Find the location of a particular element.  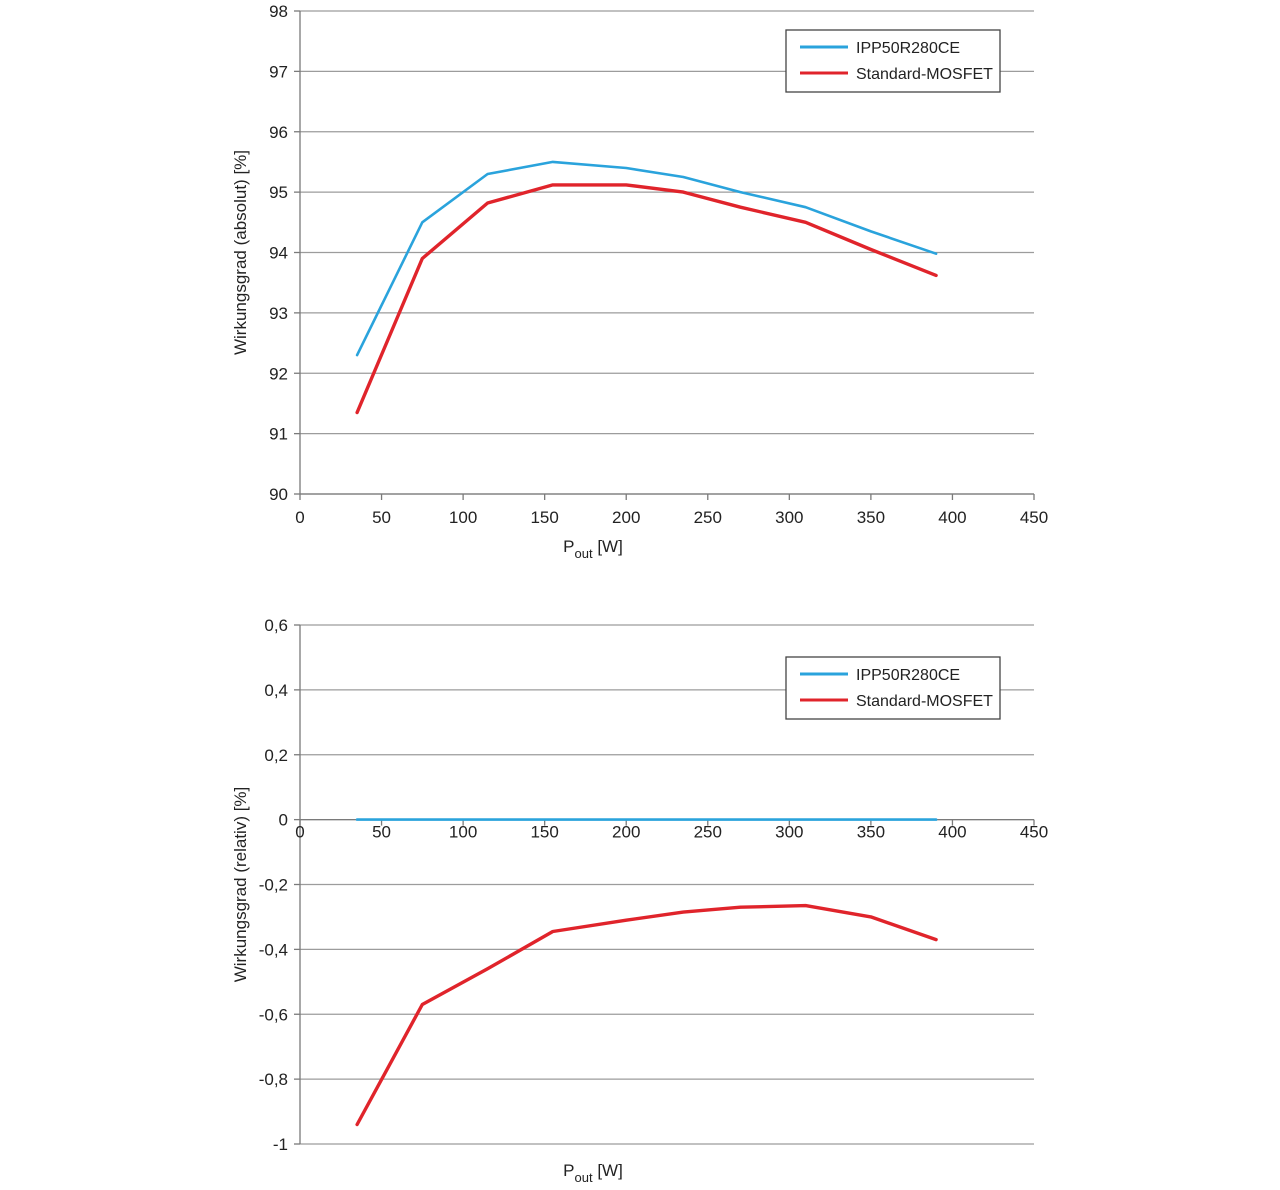

y-tick-label: 94 is located at coordinates (278, 253).